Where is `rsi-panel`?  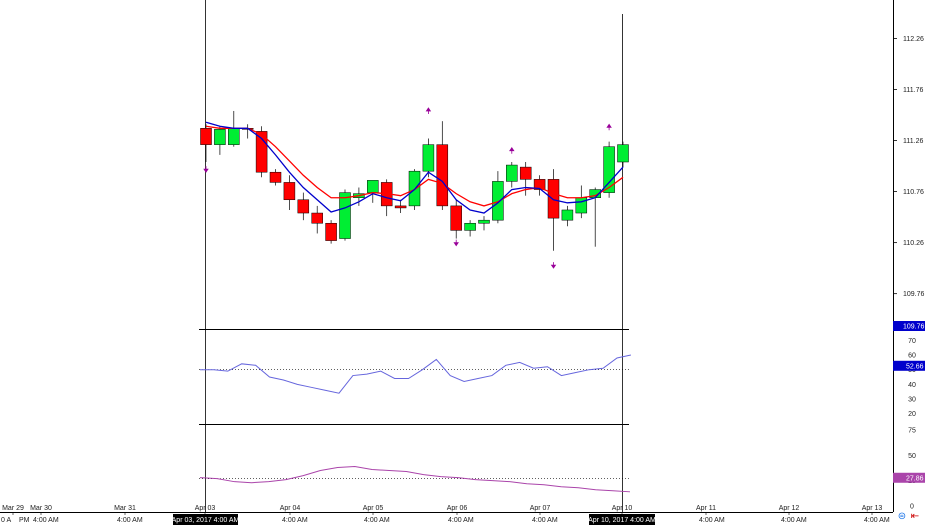
rsi-panel is located at coordinates (415, 374).